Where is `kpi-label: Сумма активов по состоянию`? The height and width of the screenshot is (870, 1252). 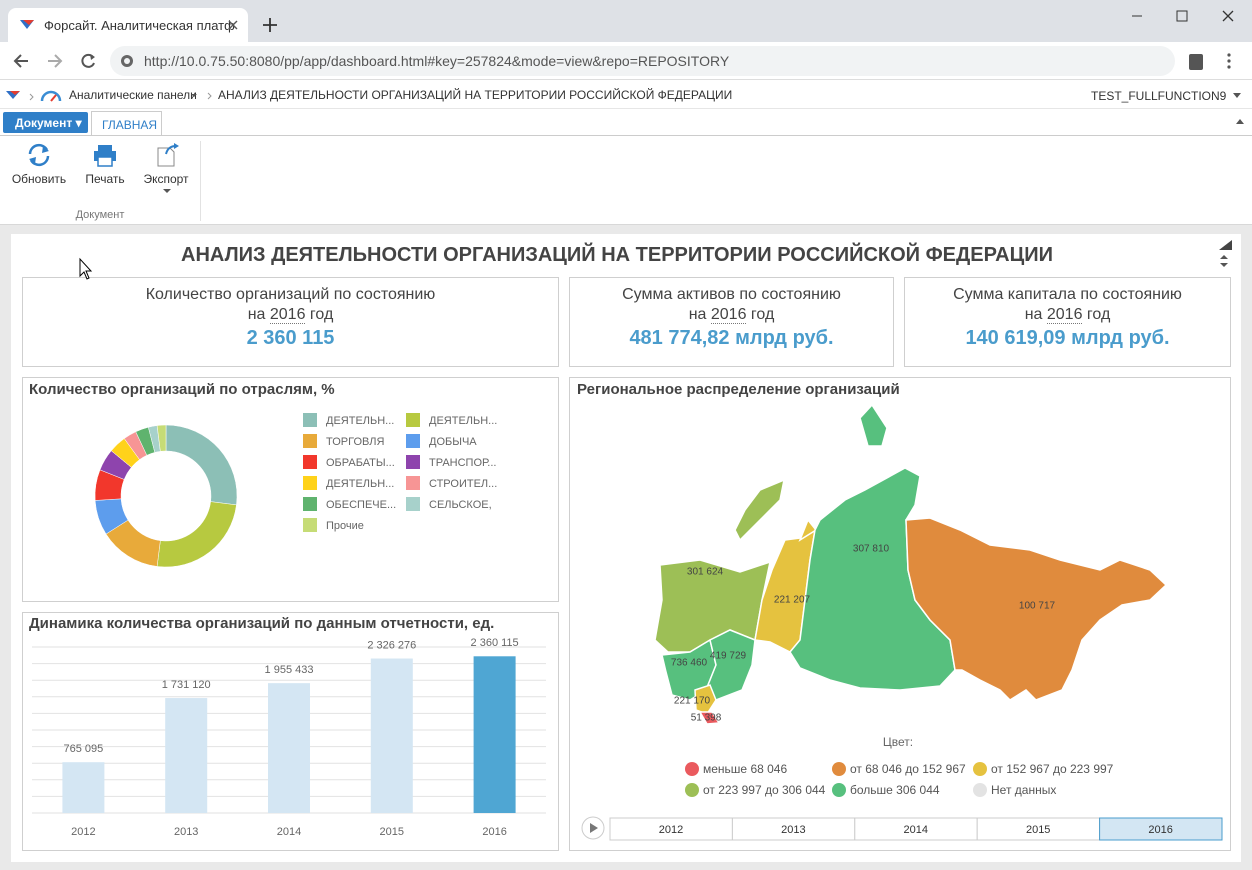
kpi-label: Сумма активов по состоянию is located at coordinates (731, 294).